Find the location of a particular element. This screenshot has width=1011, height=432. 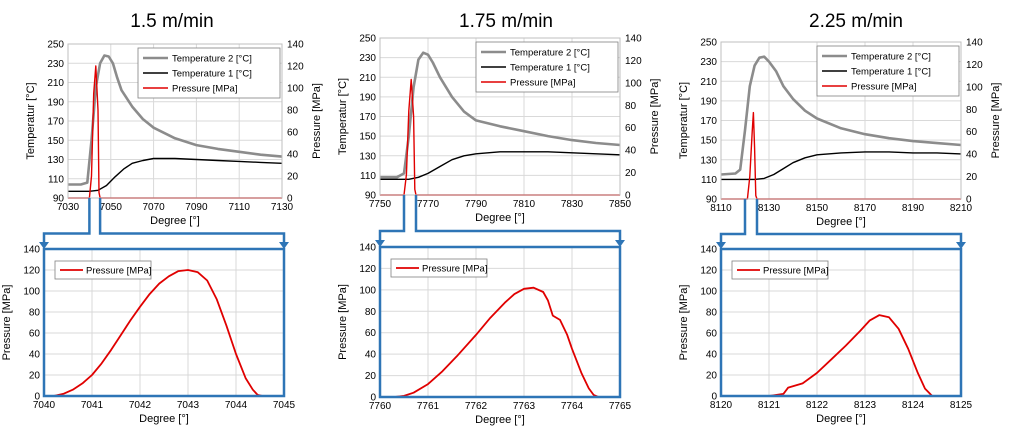

x-tick-label: 8121 is located at coordinates (769, 405).